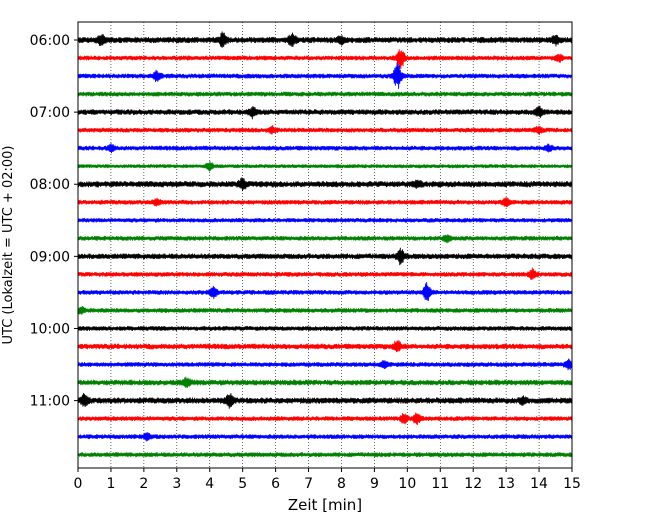 The width and height of the screenshot is (650, 520). What do you see at coordinates (242, 484) in the screenshot?
I see `x-tick-label: 5` at bounding box center [242, 484].